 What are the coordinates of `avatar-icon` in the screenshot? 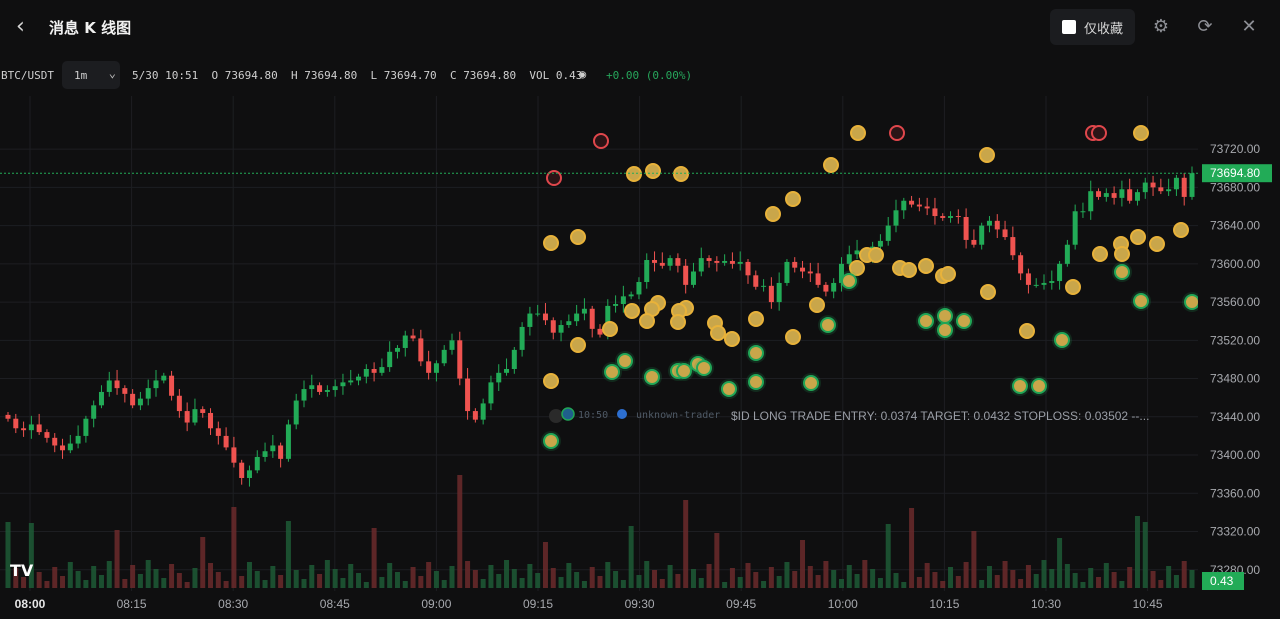 It's located at (556, 416).